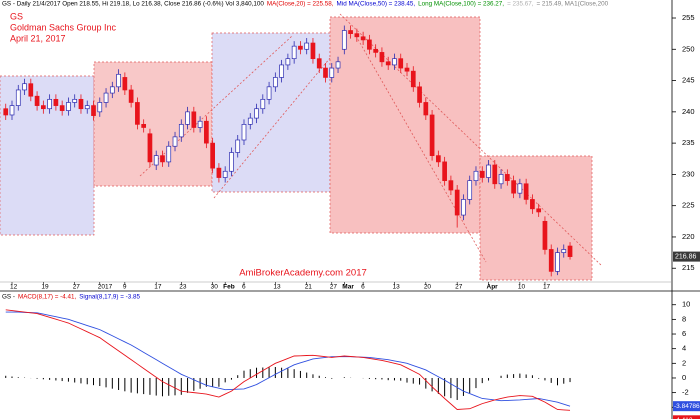  Describe the element at coordinates (421, 149) in the screenshot. I see `trend-line` at that location.